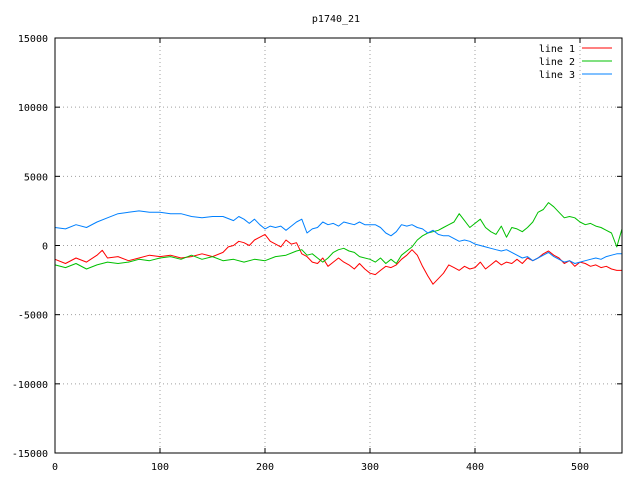 The image size is (640, 480). I want to click on y-tick-label: 15000, so click(33, 39).